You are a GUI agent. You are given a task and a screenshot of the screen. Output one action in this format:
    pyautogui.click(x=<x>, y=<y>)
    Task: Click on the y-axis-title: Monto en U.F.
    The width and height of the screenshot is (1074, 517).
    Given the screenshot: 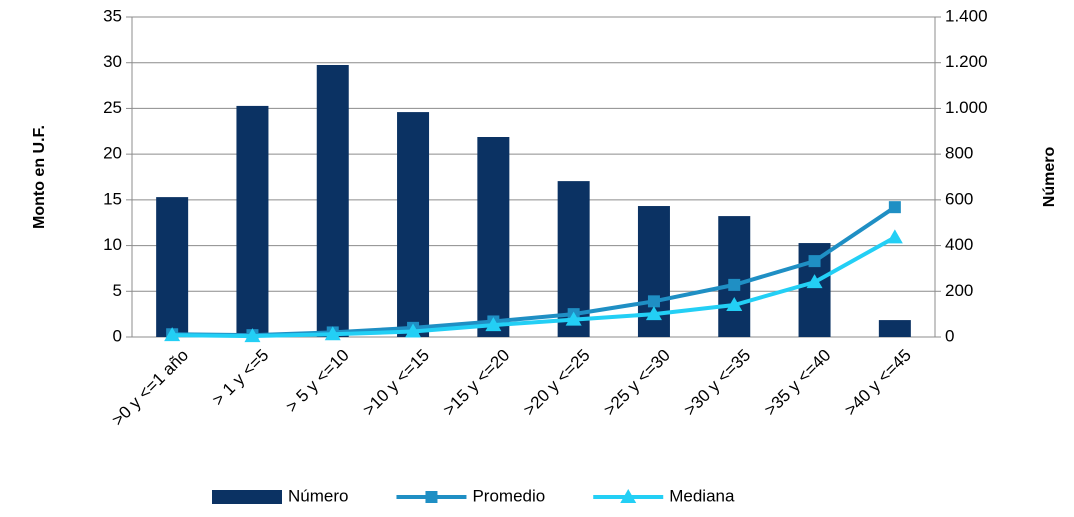 What is the action you would take?
    pyautogui.click(x=39, y=177)
    